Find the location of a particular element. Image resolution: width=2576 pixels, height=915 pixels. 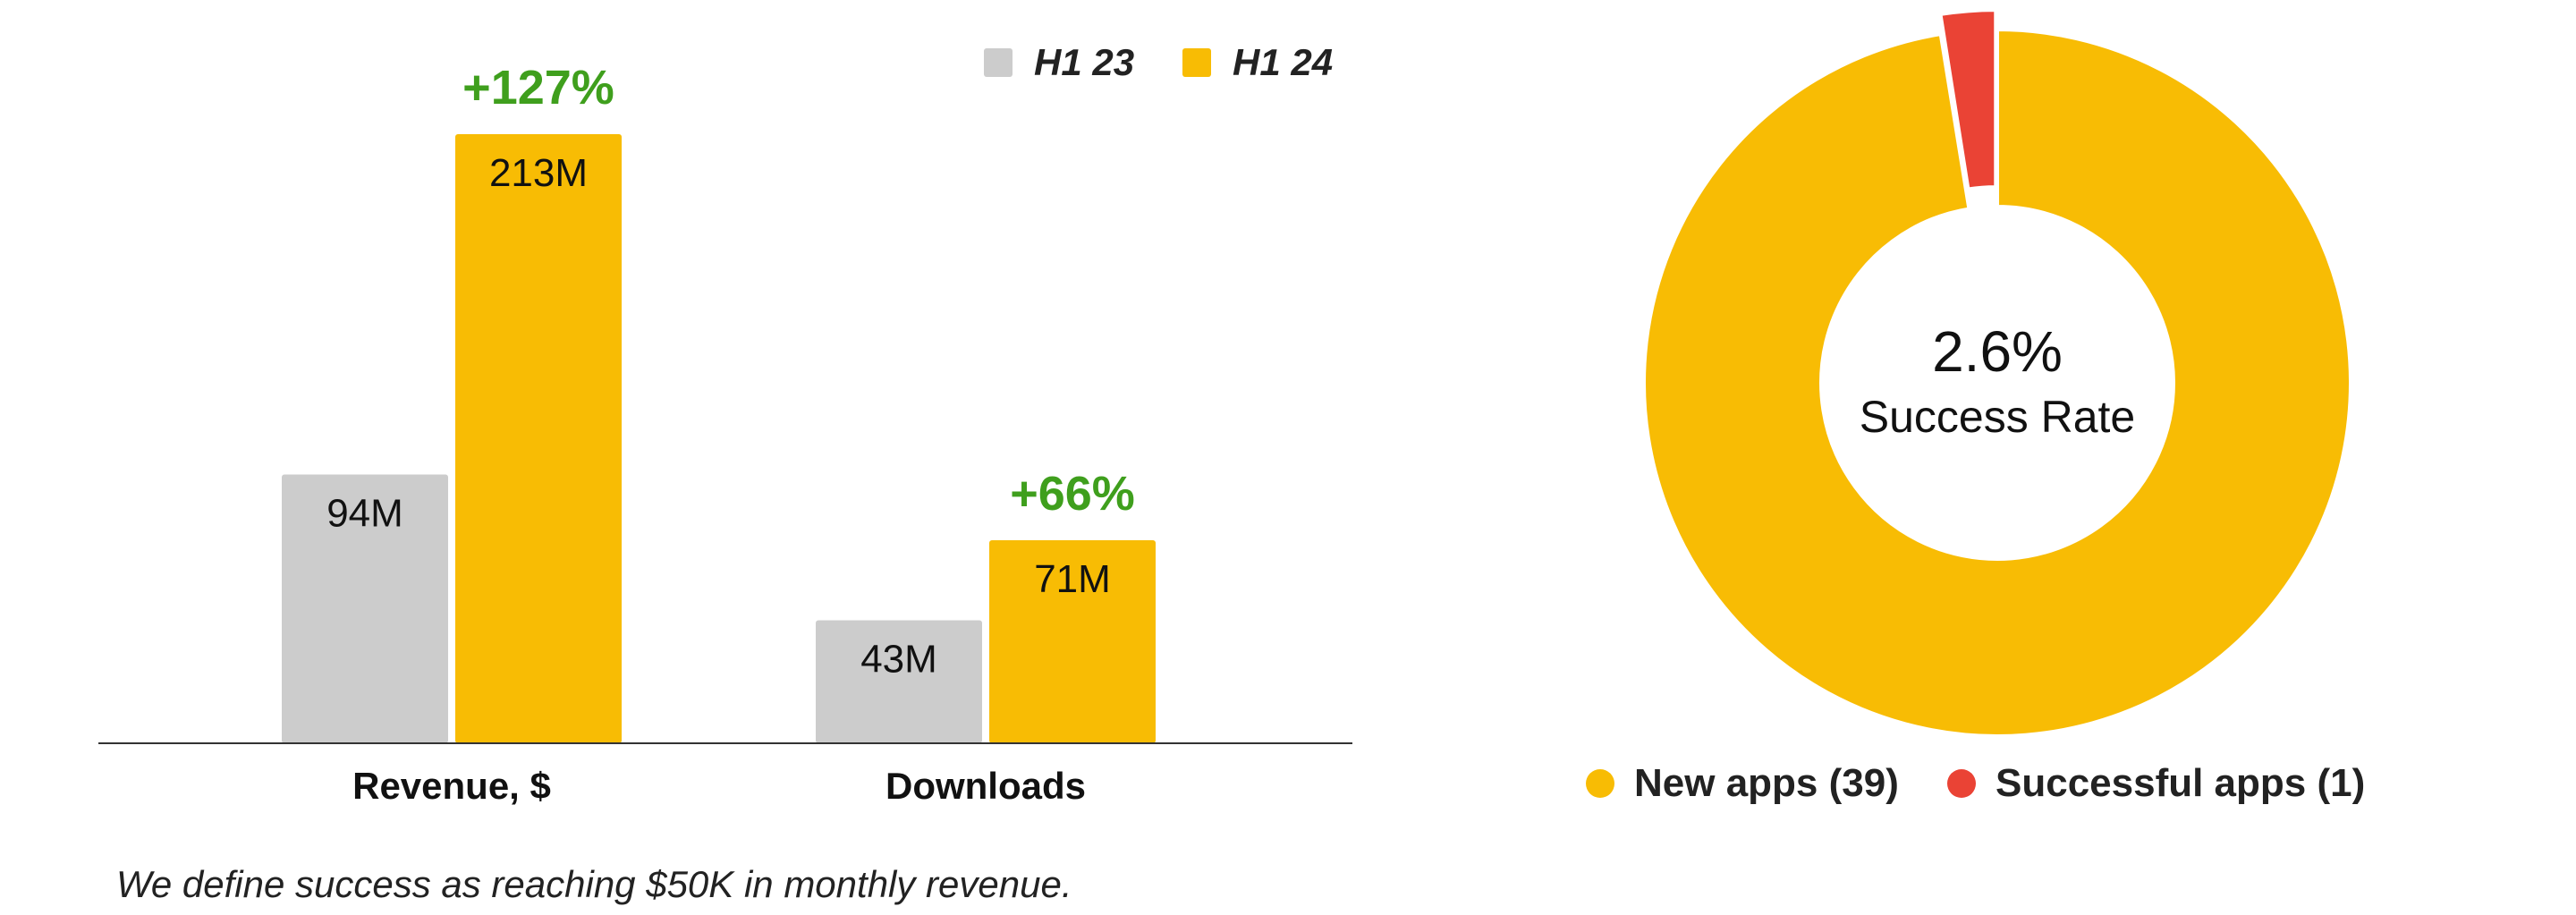

legend-label: New apps (39) is located at coordinates (1766, 783).